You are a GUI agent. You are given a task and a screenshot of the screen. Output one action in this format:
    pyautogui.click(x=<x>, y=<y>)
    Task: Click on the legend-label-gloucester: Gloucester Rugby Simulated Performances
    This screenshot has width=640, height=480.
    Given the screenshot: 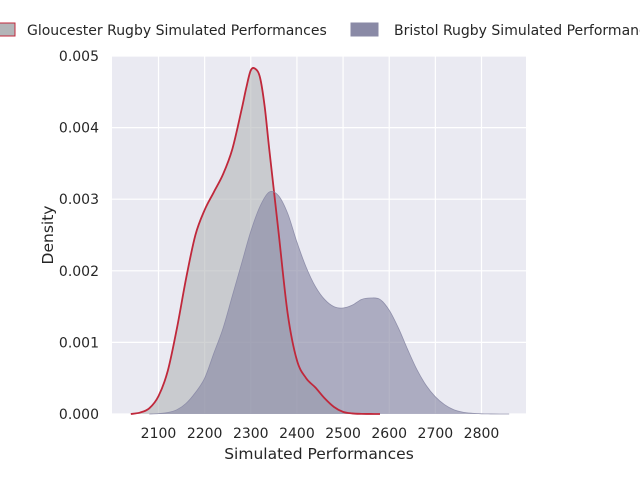 What is the action you would take?
    pyautogui.click(x=177, y=31)
    